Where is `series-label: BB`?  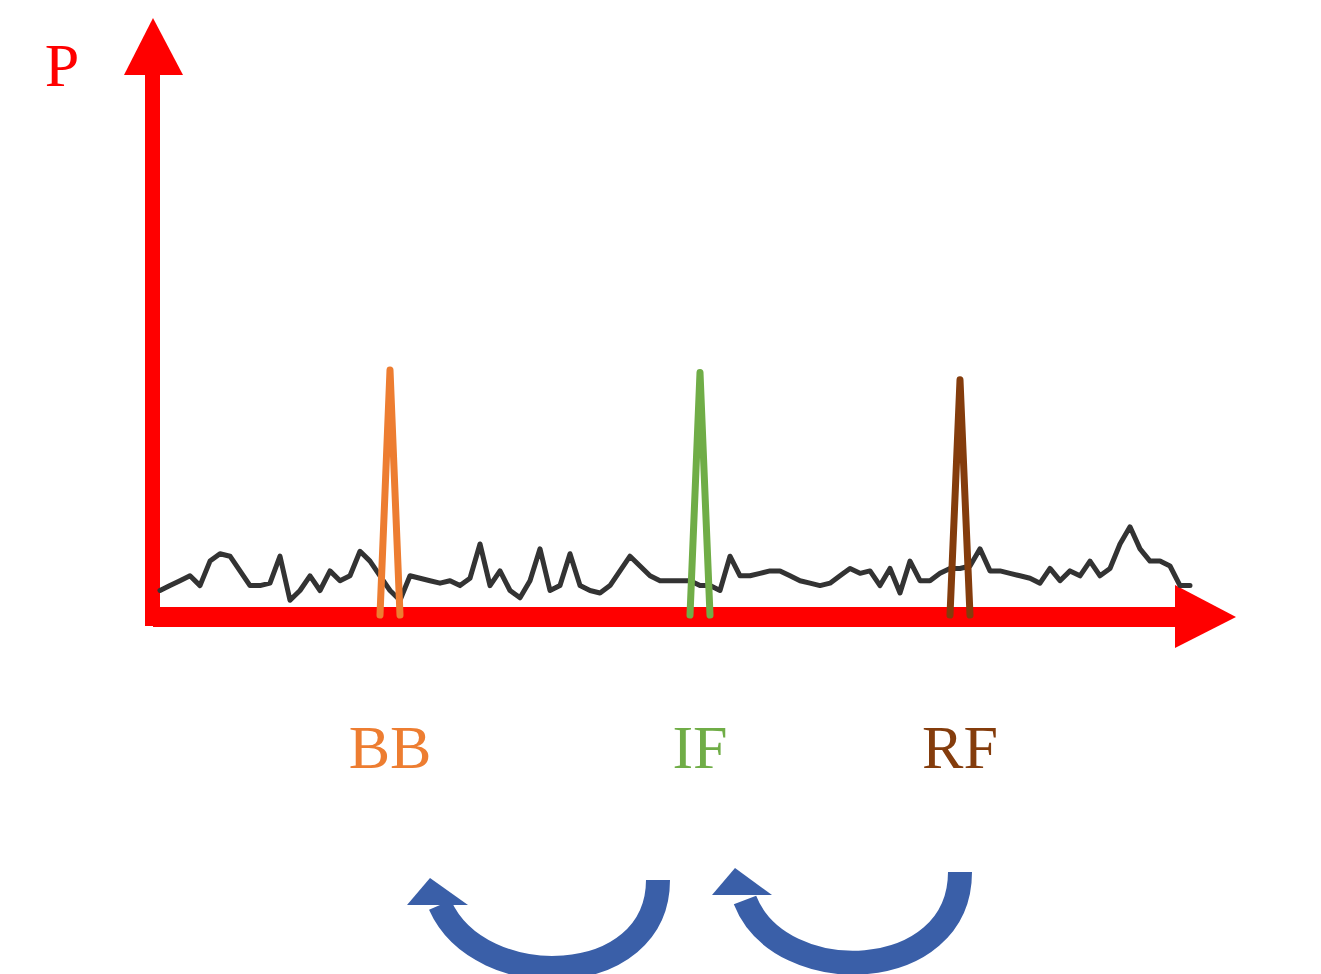 series-label: BB is located at coordinates (390, 747).